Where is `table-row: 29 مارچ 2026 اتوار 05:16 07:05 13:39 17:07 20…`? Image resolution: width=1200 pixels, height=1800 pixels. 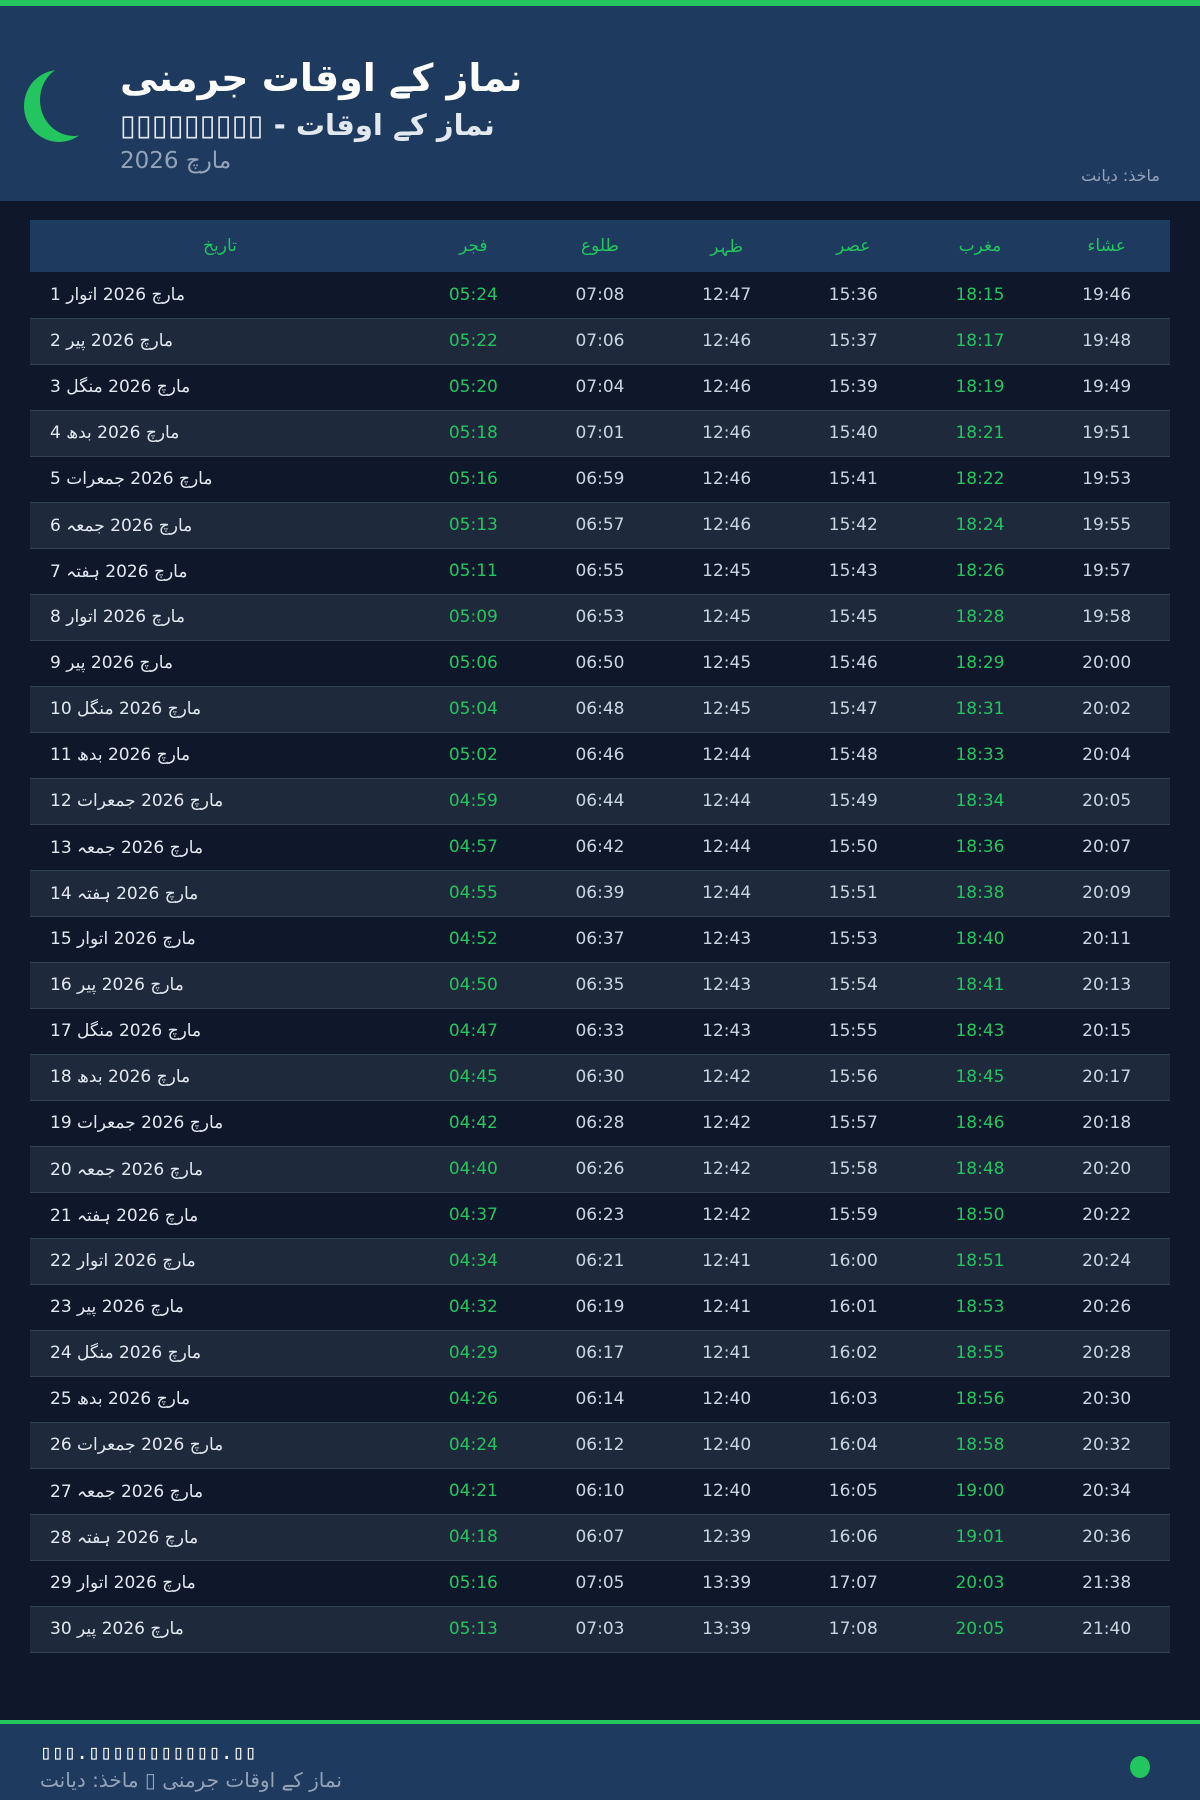
table-row: 29 مارچ 2026 اتوار 05:16 07:05 13:39 17:07 20… is located at coordinates (600, 1583).